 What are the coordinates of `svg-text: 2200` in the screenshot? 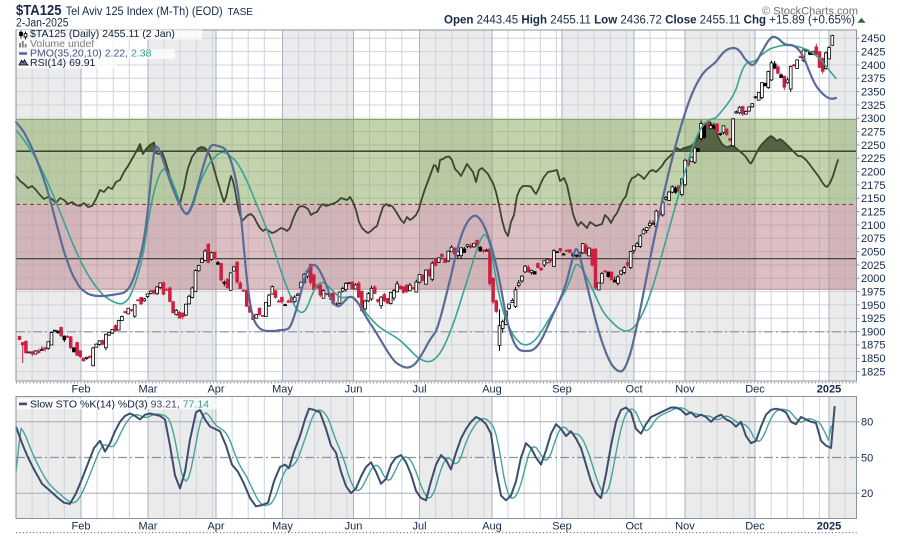 It's located at (873, 172).